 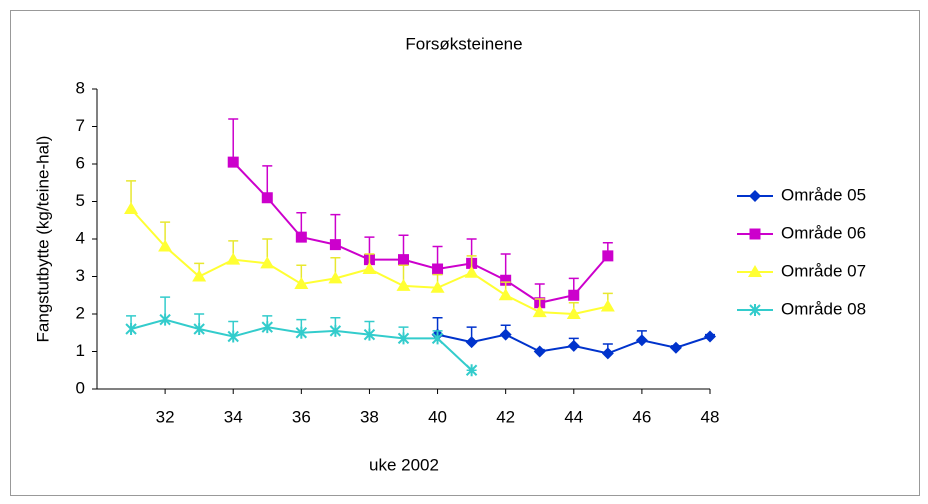 I want to click on legend-label: Område 08, so click(x=823, y=308).